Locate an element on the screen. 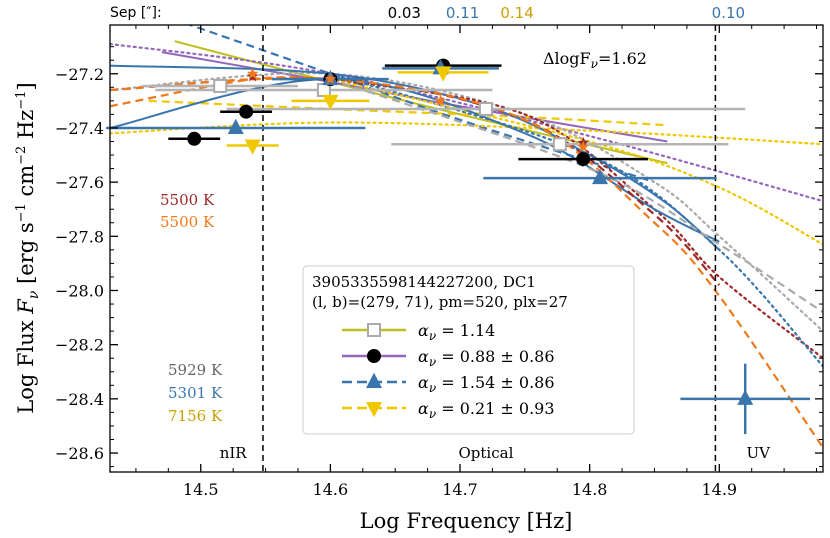  legend-label-0: αν = 1.14 is located at coordinates (456, 332).